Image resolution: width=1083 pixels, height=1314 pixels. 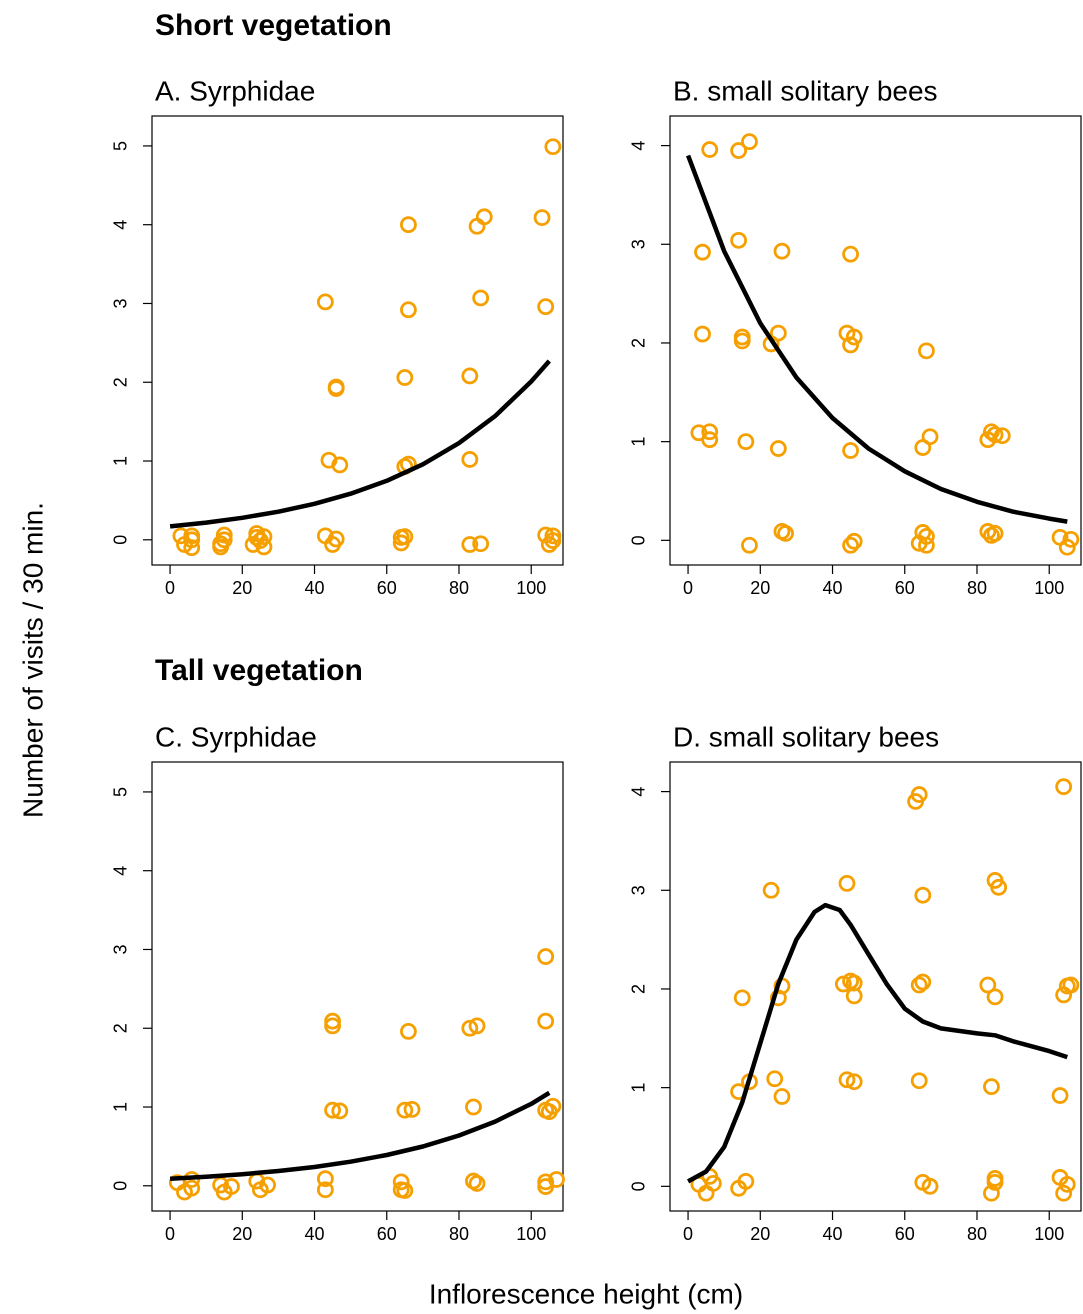 What do you see at coordinates (273, 25) in the screenshot?
I see `section-title: Short vegetation` at bounding box center [273, 25].